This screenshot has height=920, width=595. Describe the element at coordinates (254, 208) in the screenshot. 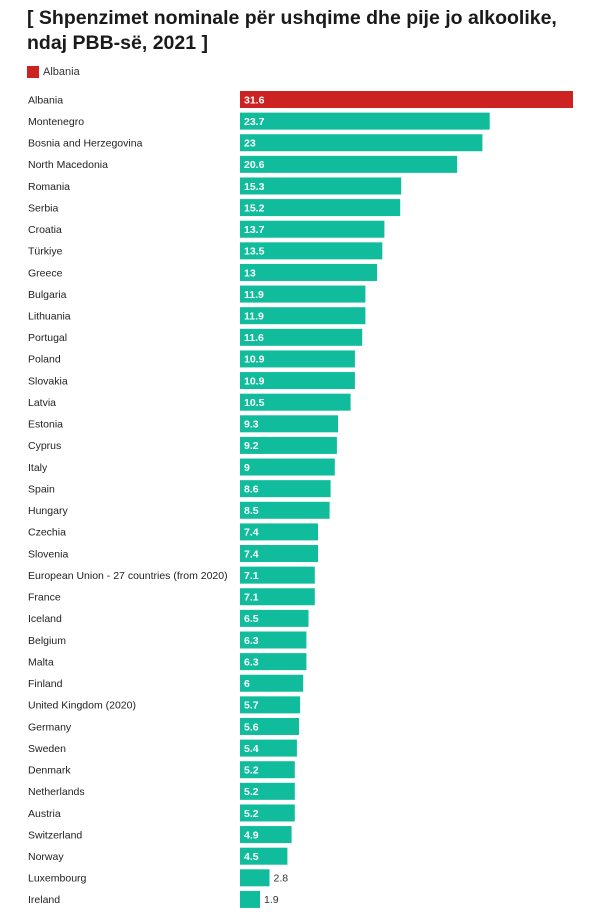

I see `data-label: 15.2` at that location.